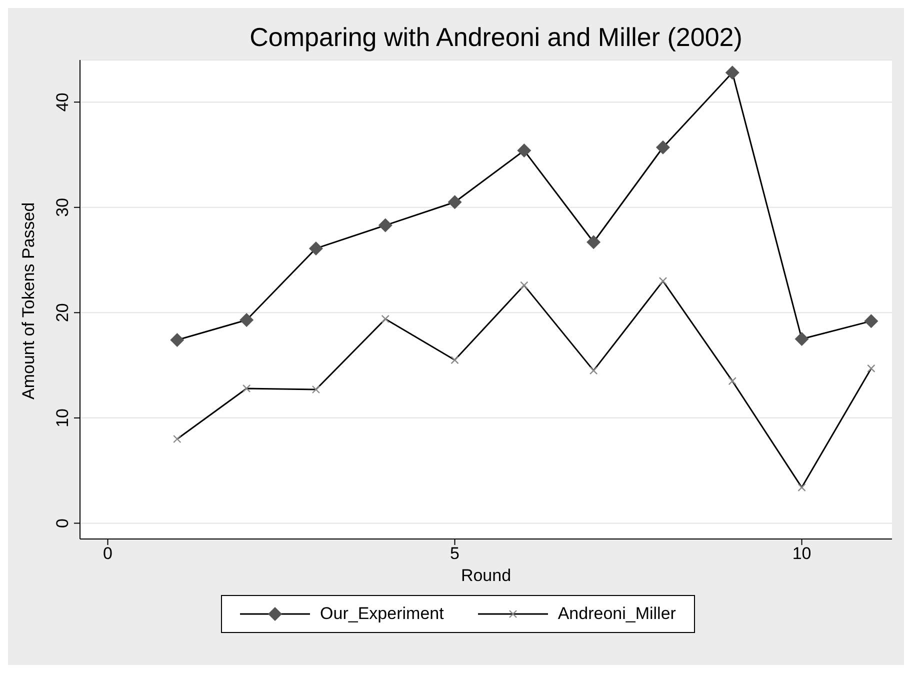 This screenshot has width=912, height=673. Describe the element at coordinates (381, 614) in the screenshot. I see `legend-label: Our_Experiment` at that location.